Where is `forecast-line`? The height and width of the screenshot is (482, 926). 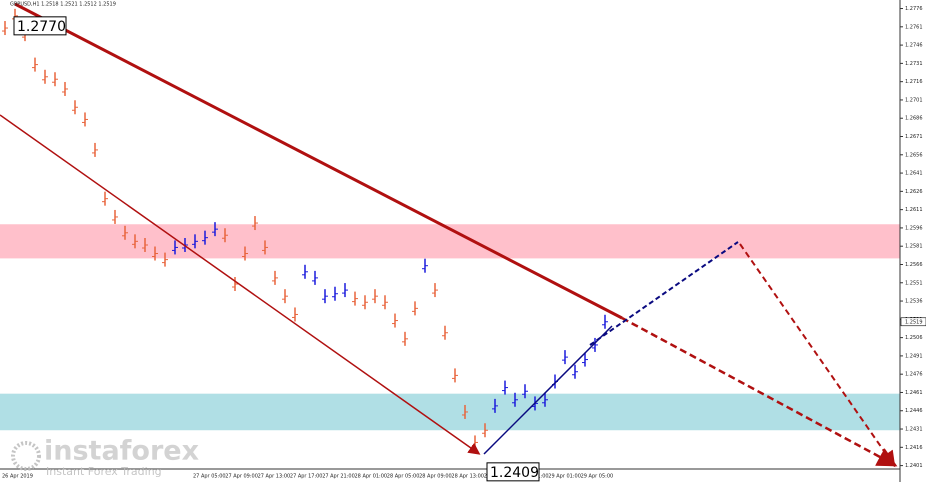 forecast-line is located at coordinates (759, 391).